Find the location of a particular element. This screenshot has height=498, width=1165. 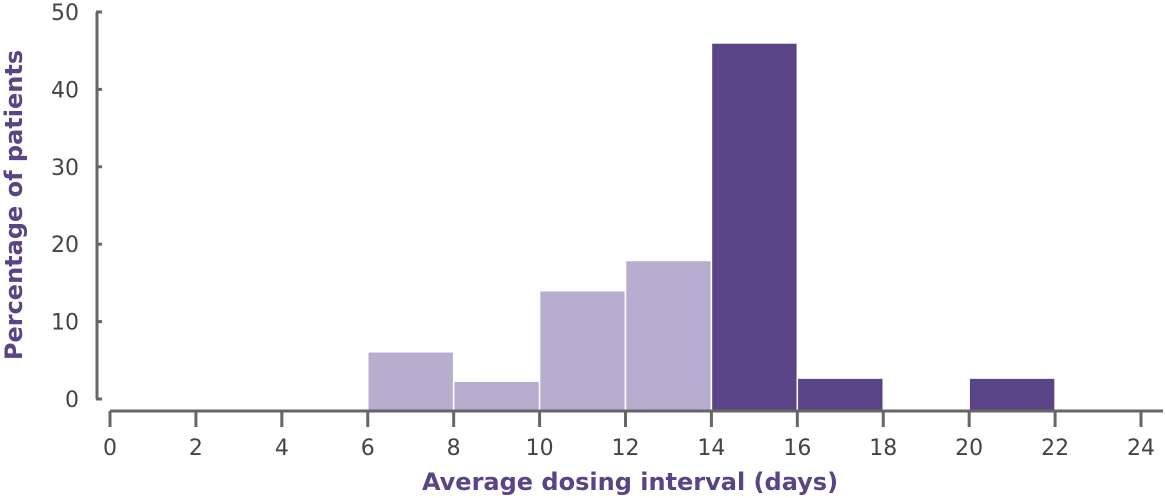

x-tick-label: 10 is located at coordinates (540, 448).